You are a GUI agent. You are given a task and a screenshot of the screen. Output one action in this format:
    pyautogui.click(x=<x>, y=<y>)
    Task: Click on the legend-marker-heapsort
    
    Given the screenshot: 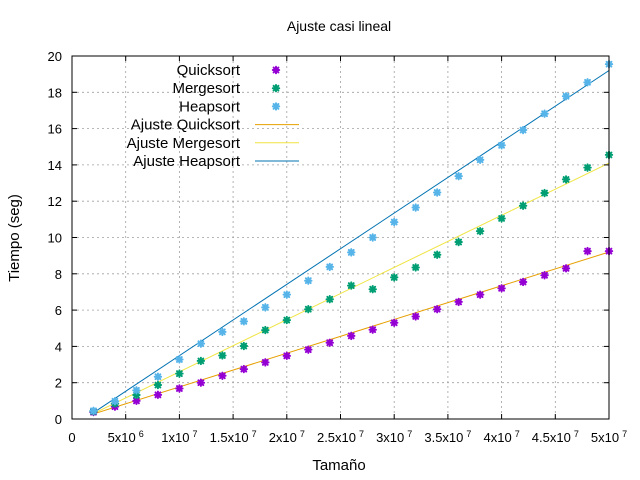 What is the action you would take?
    pyautogui.click(x=276, y=106)
    